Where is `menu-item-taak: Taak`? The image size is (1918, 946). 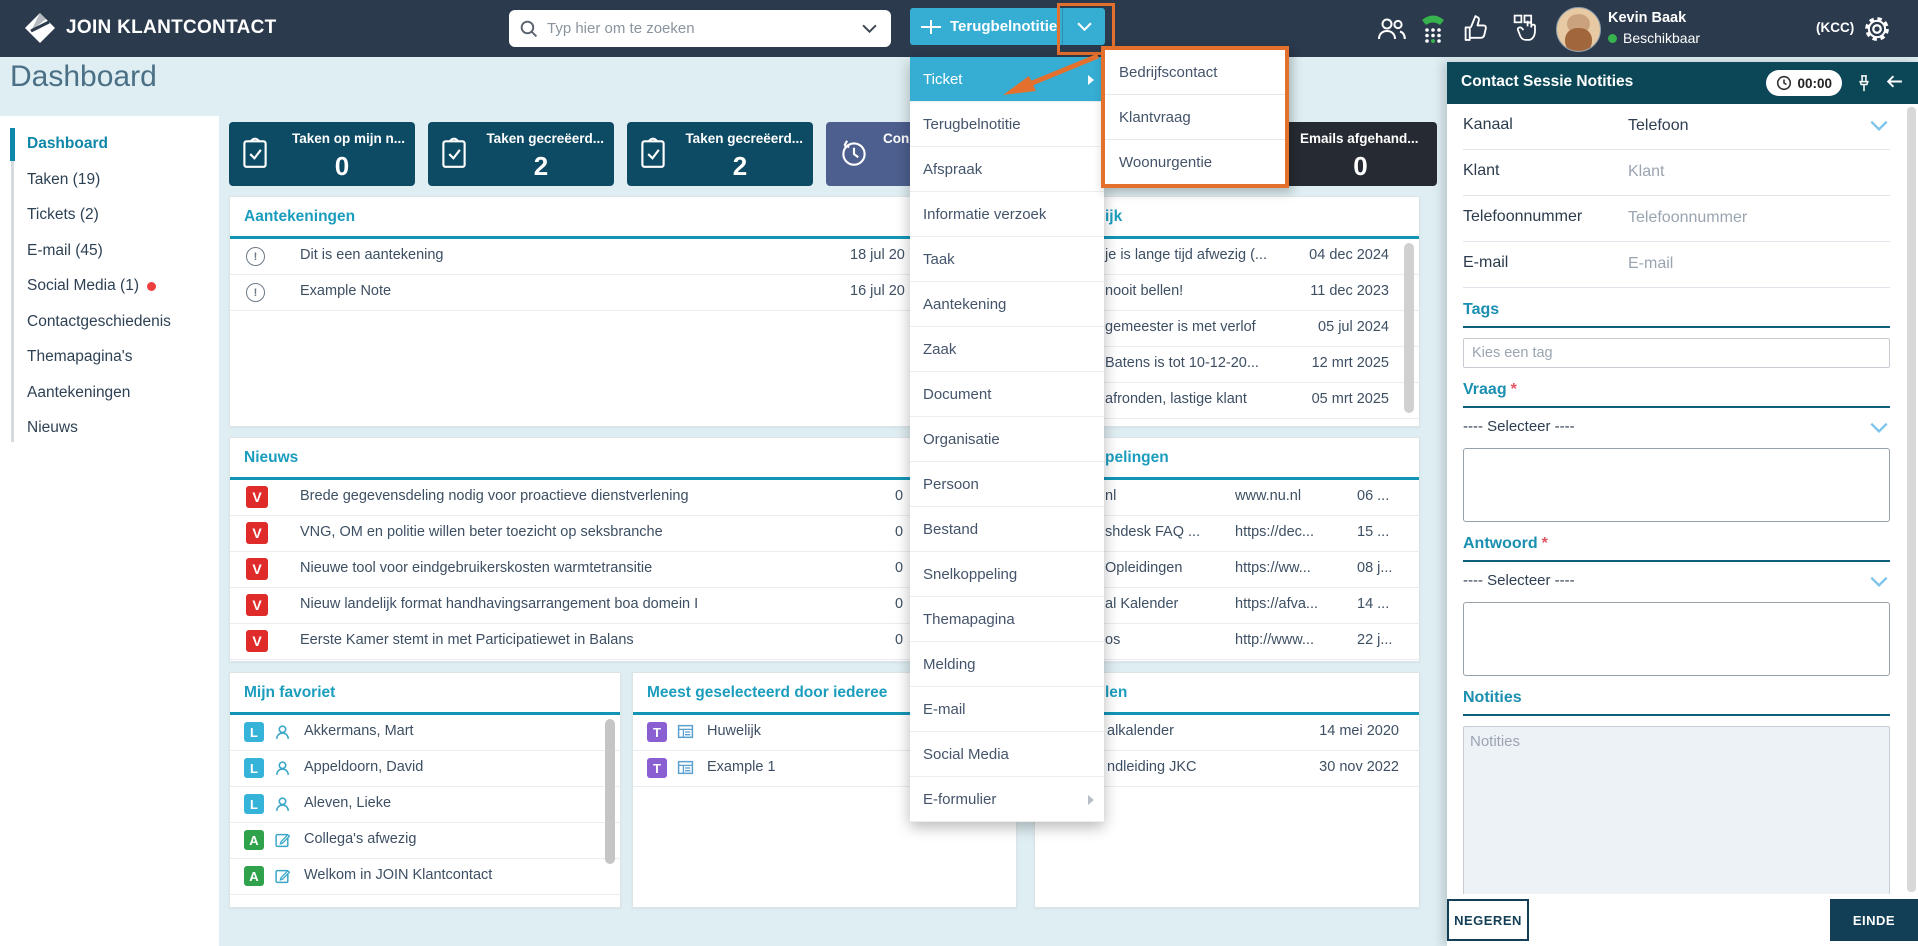 menu-item-taak: Taak is located at coordinates (1007, 259).